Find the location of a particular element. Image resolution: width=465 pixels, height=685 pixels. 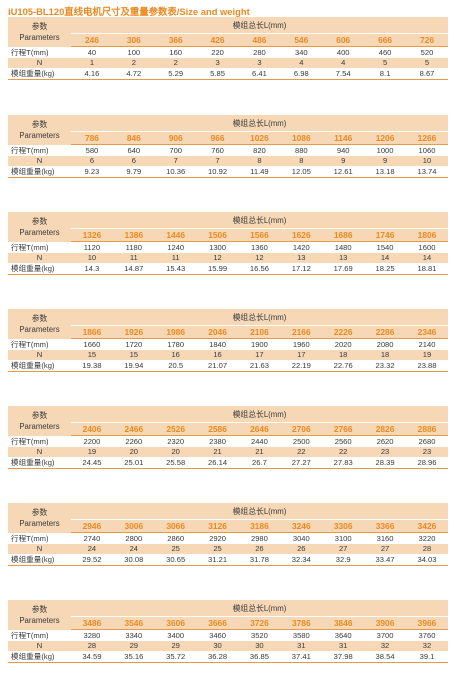

stroke-value: 640 is located at coordinates (134, 150).